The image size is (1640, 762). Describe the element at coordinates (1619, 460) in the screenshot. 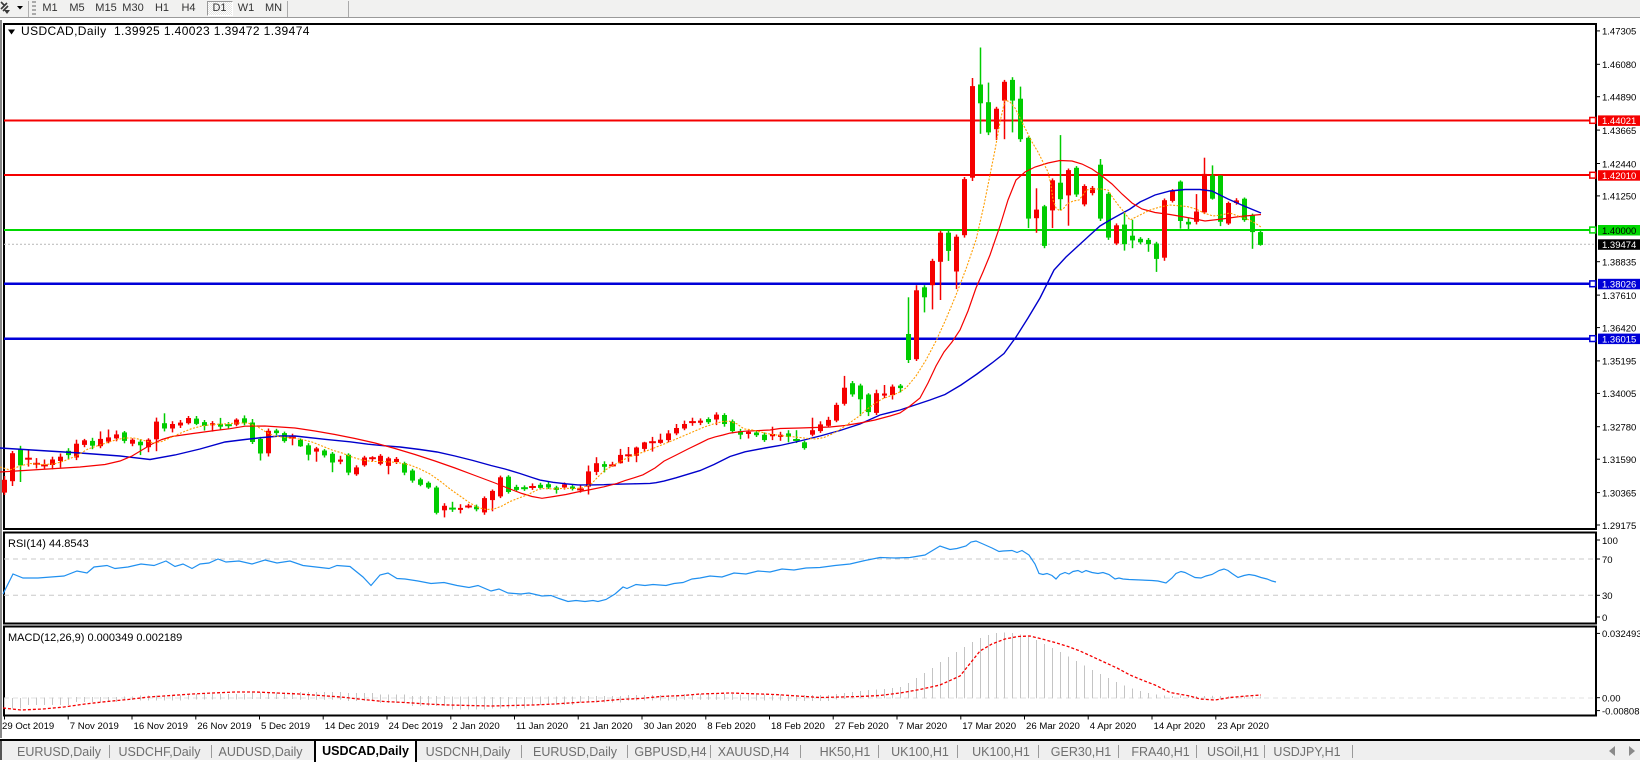

I see `svg-text: 1.31590` at that location.